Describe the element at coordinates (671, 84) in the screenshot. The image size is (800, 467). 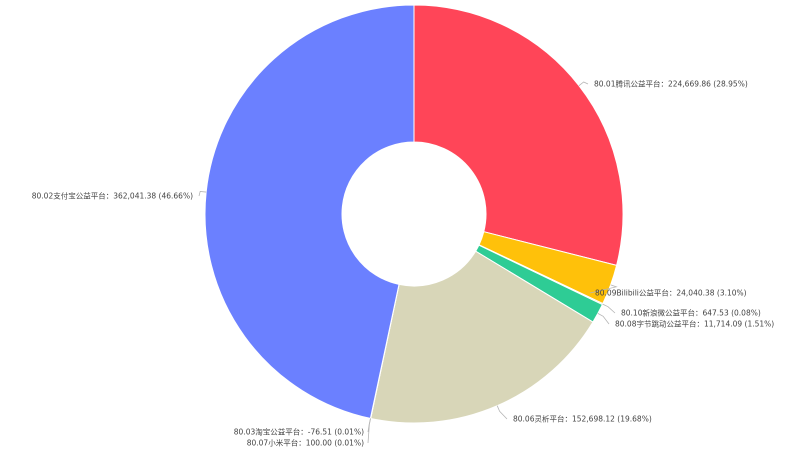
I see `slice-label-1: 80.01腾讯公益平台：224,669.86 (28.95%)` at that location.